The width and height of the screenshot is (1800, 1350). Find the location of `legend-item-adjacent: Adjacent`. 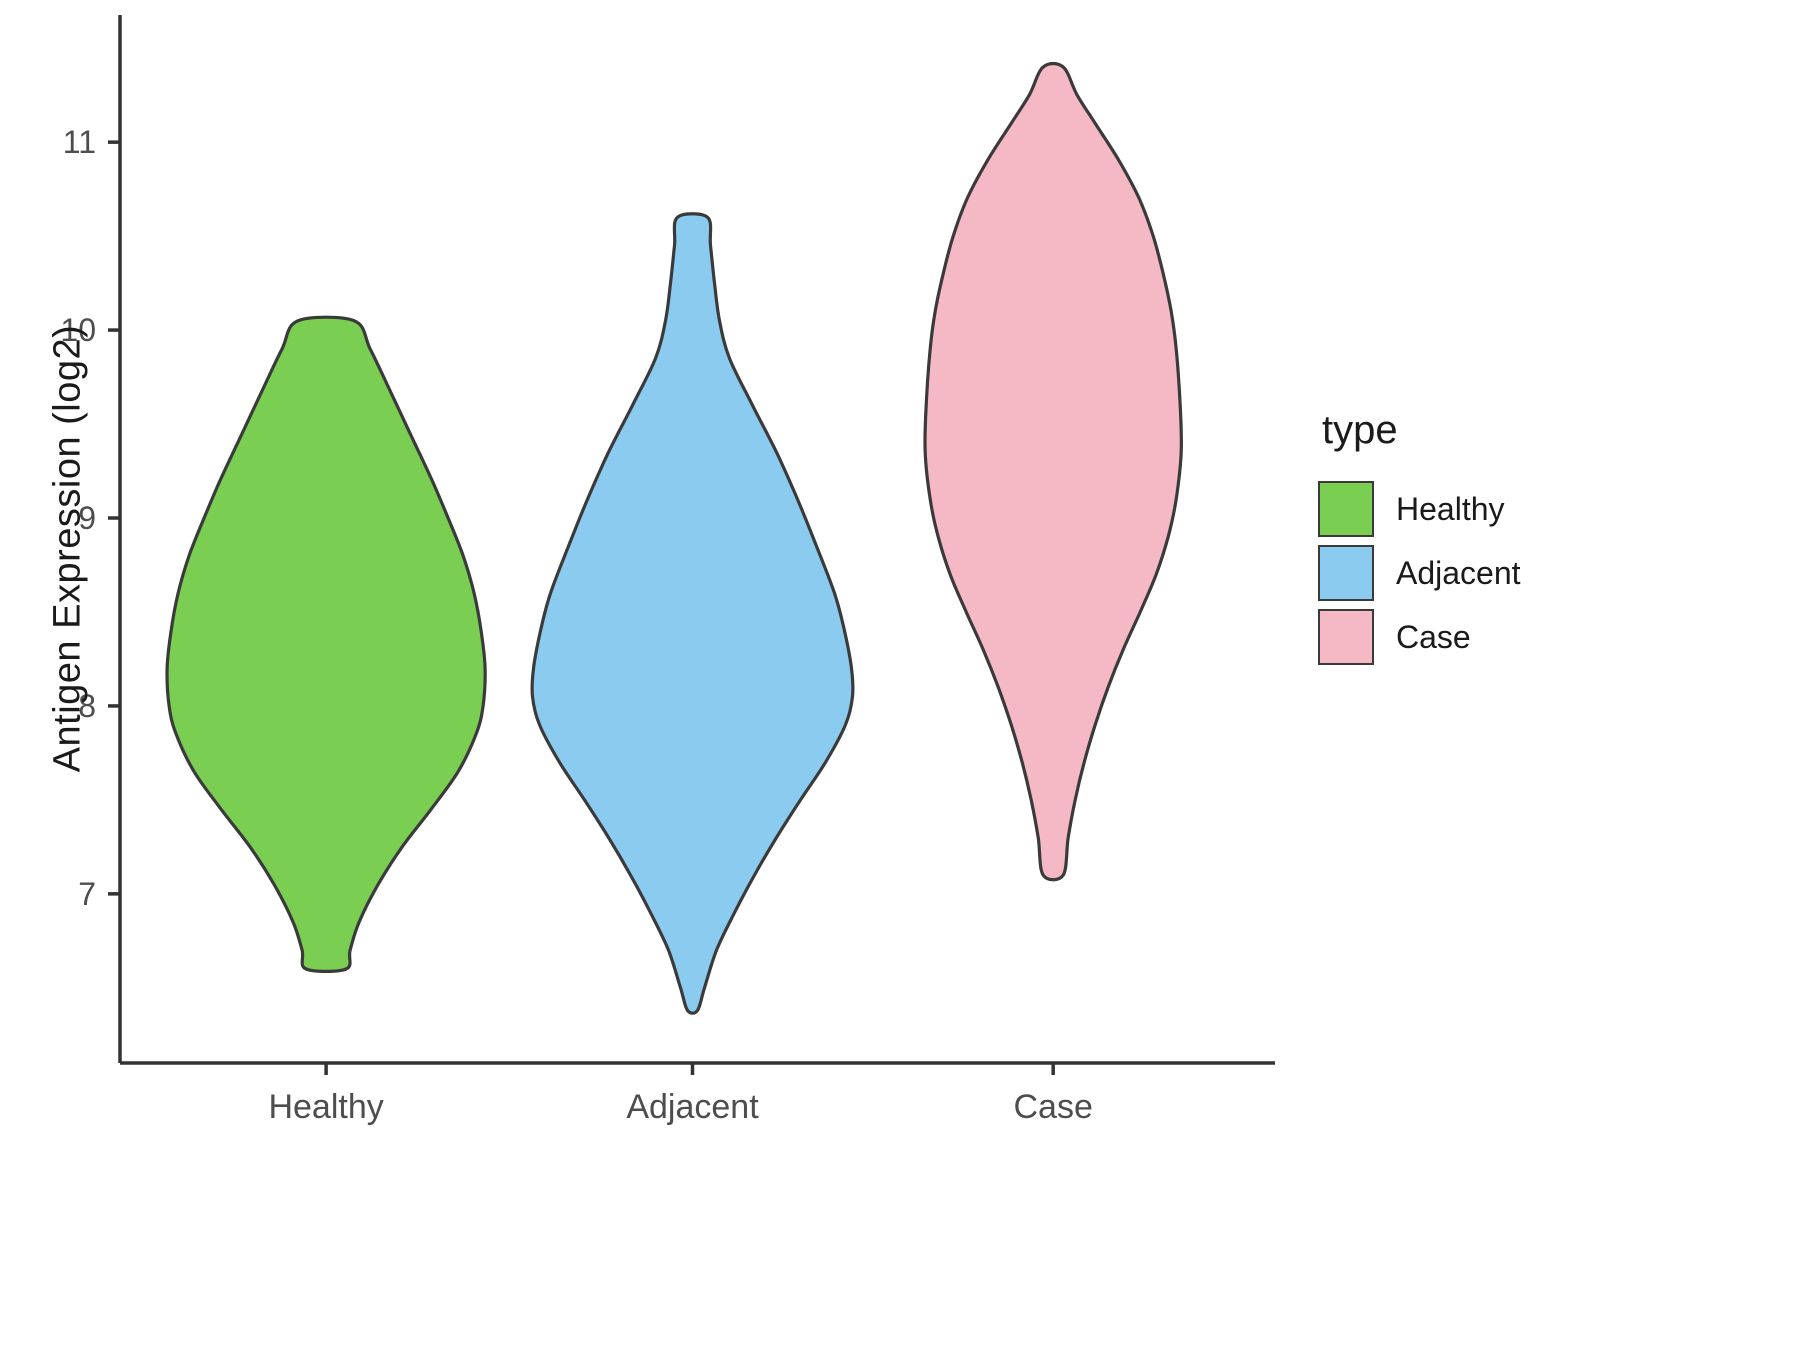

legend-item-adjacent: Adjacent is located at coordinates (1419, 573).